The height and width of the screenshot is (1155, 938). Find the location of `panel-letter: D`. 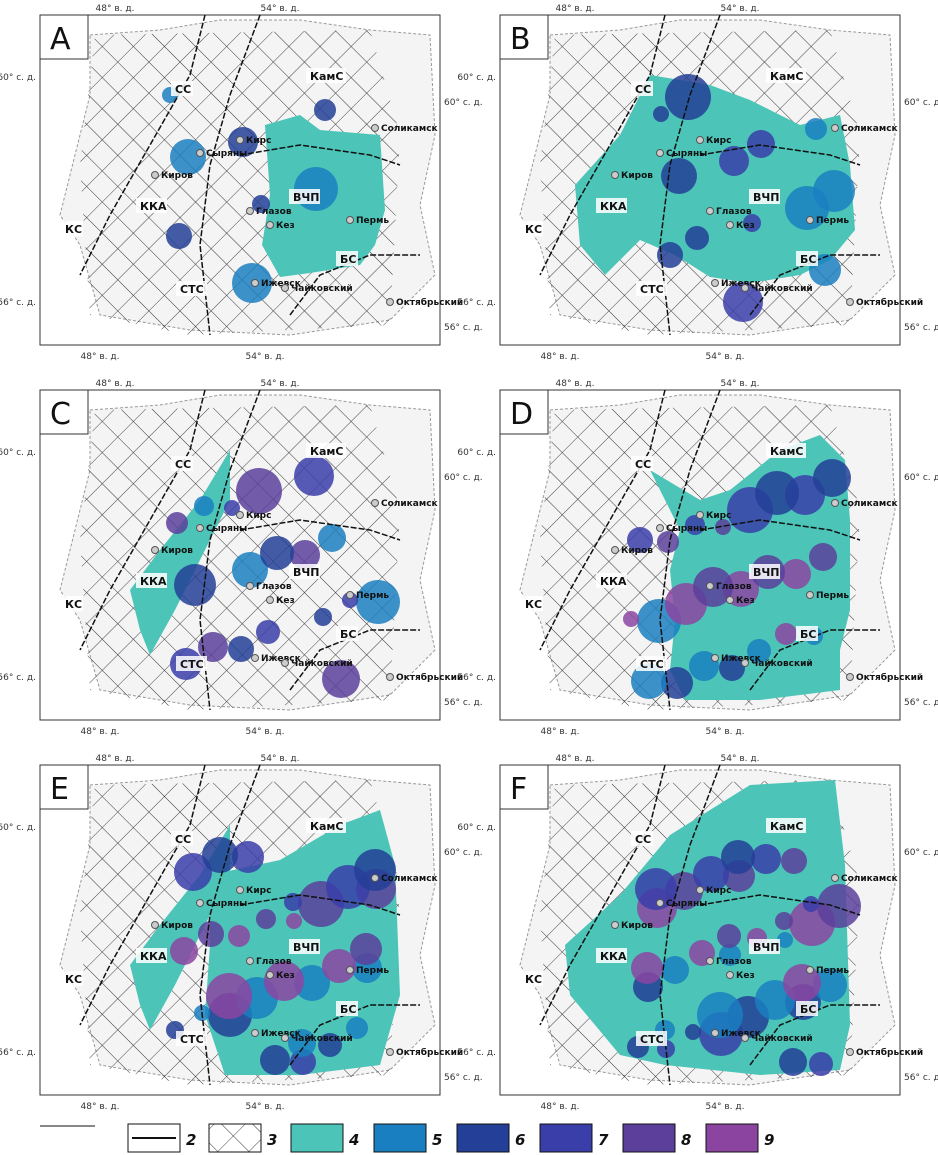

panel-letter: D is located at coordinates (521, 414).